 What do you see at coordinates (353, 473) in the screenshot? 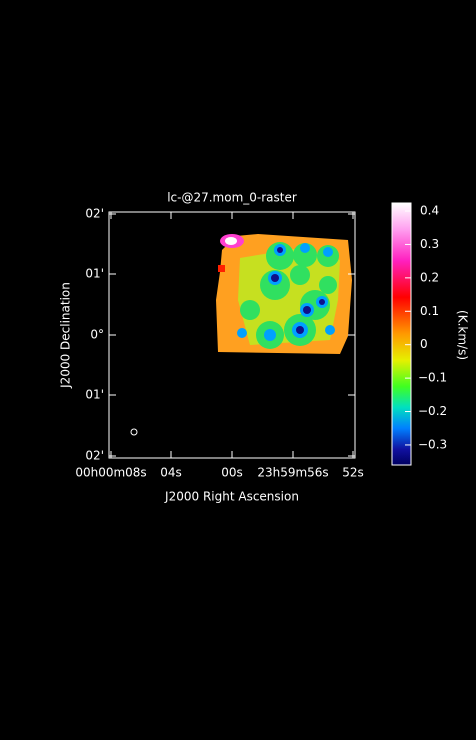
I see `x-tick-label: 52s` at bounding box center [353, 473].